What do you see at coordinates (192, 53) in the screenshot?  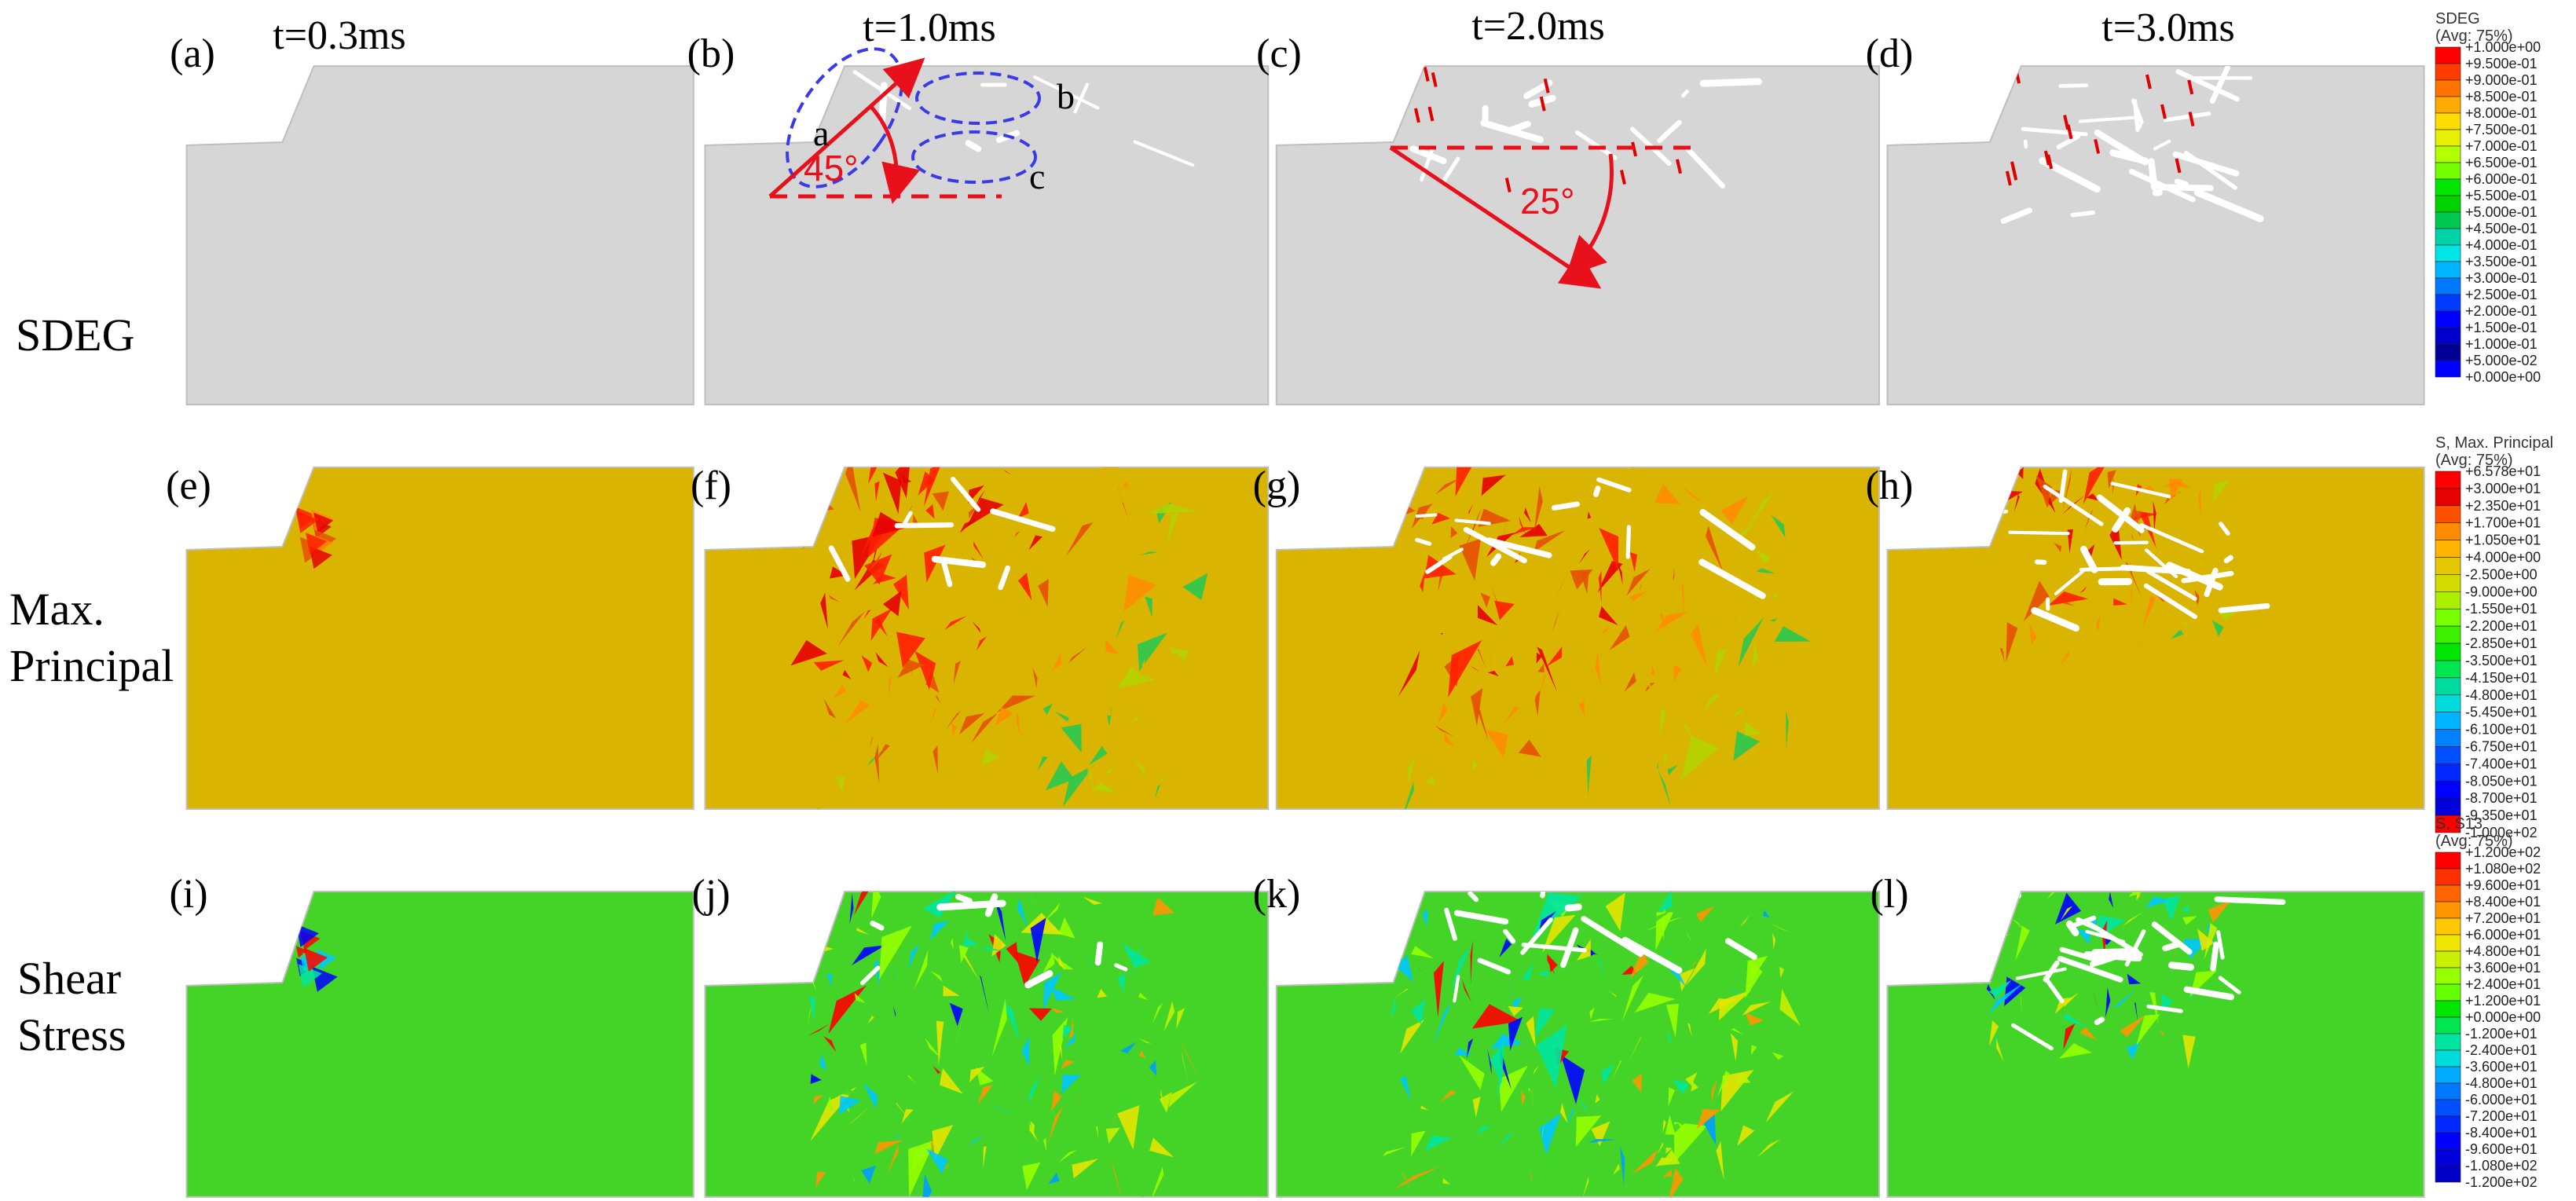 I see `panel-letter-0: (a)` at bounding box center [192, 53].